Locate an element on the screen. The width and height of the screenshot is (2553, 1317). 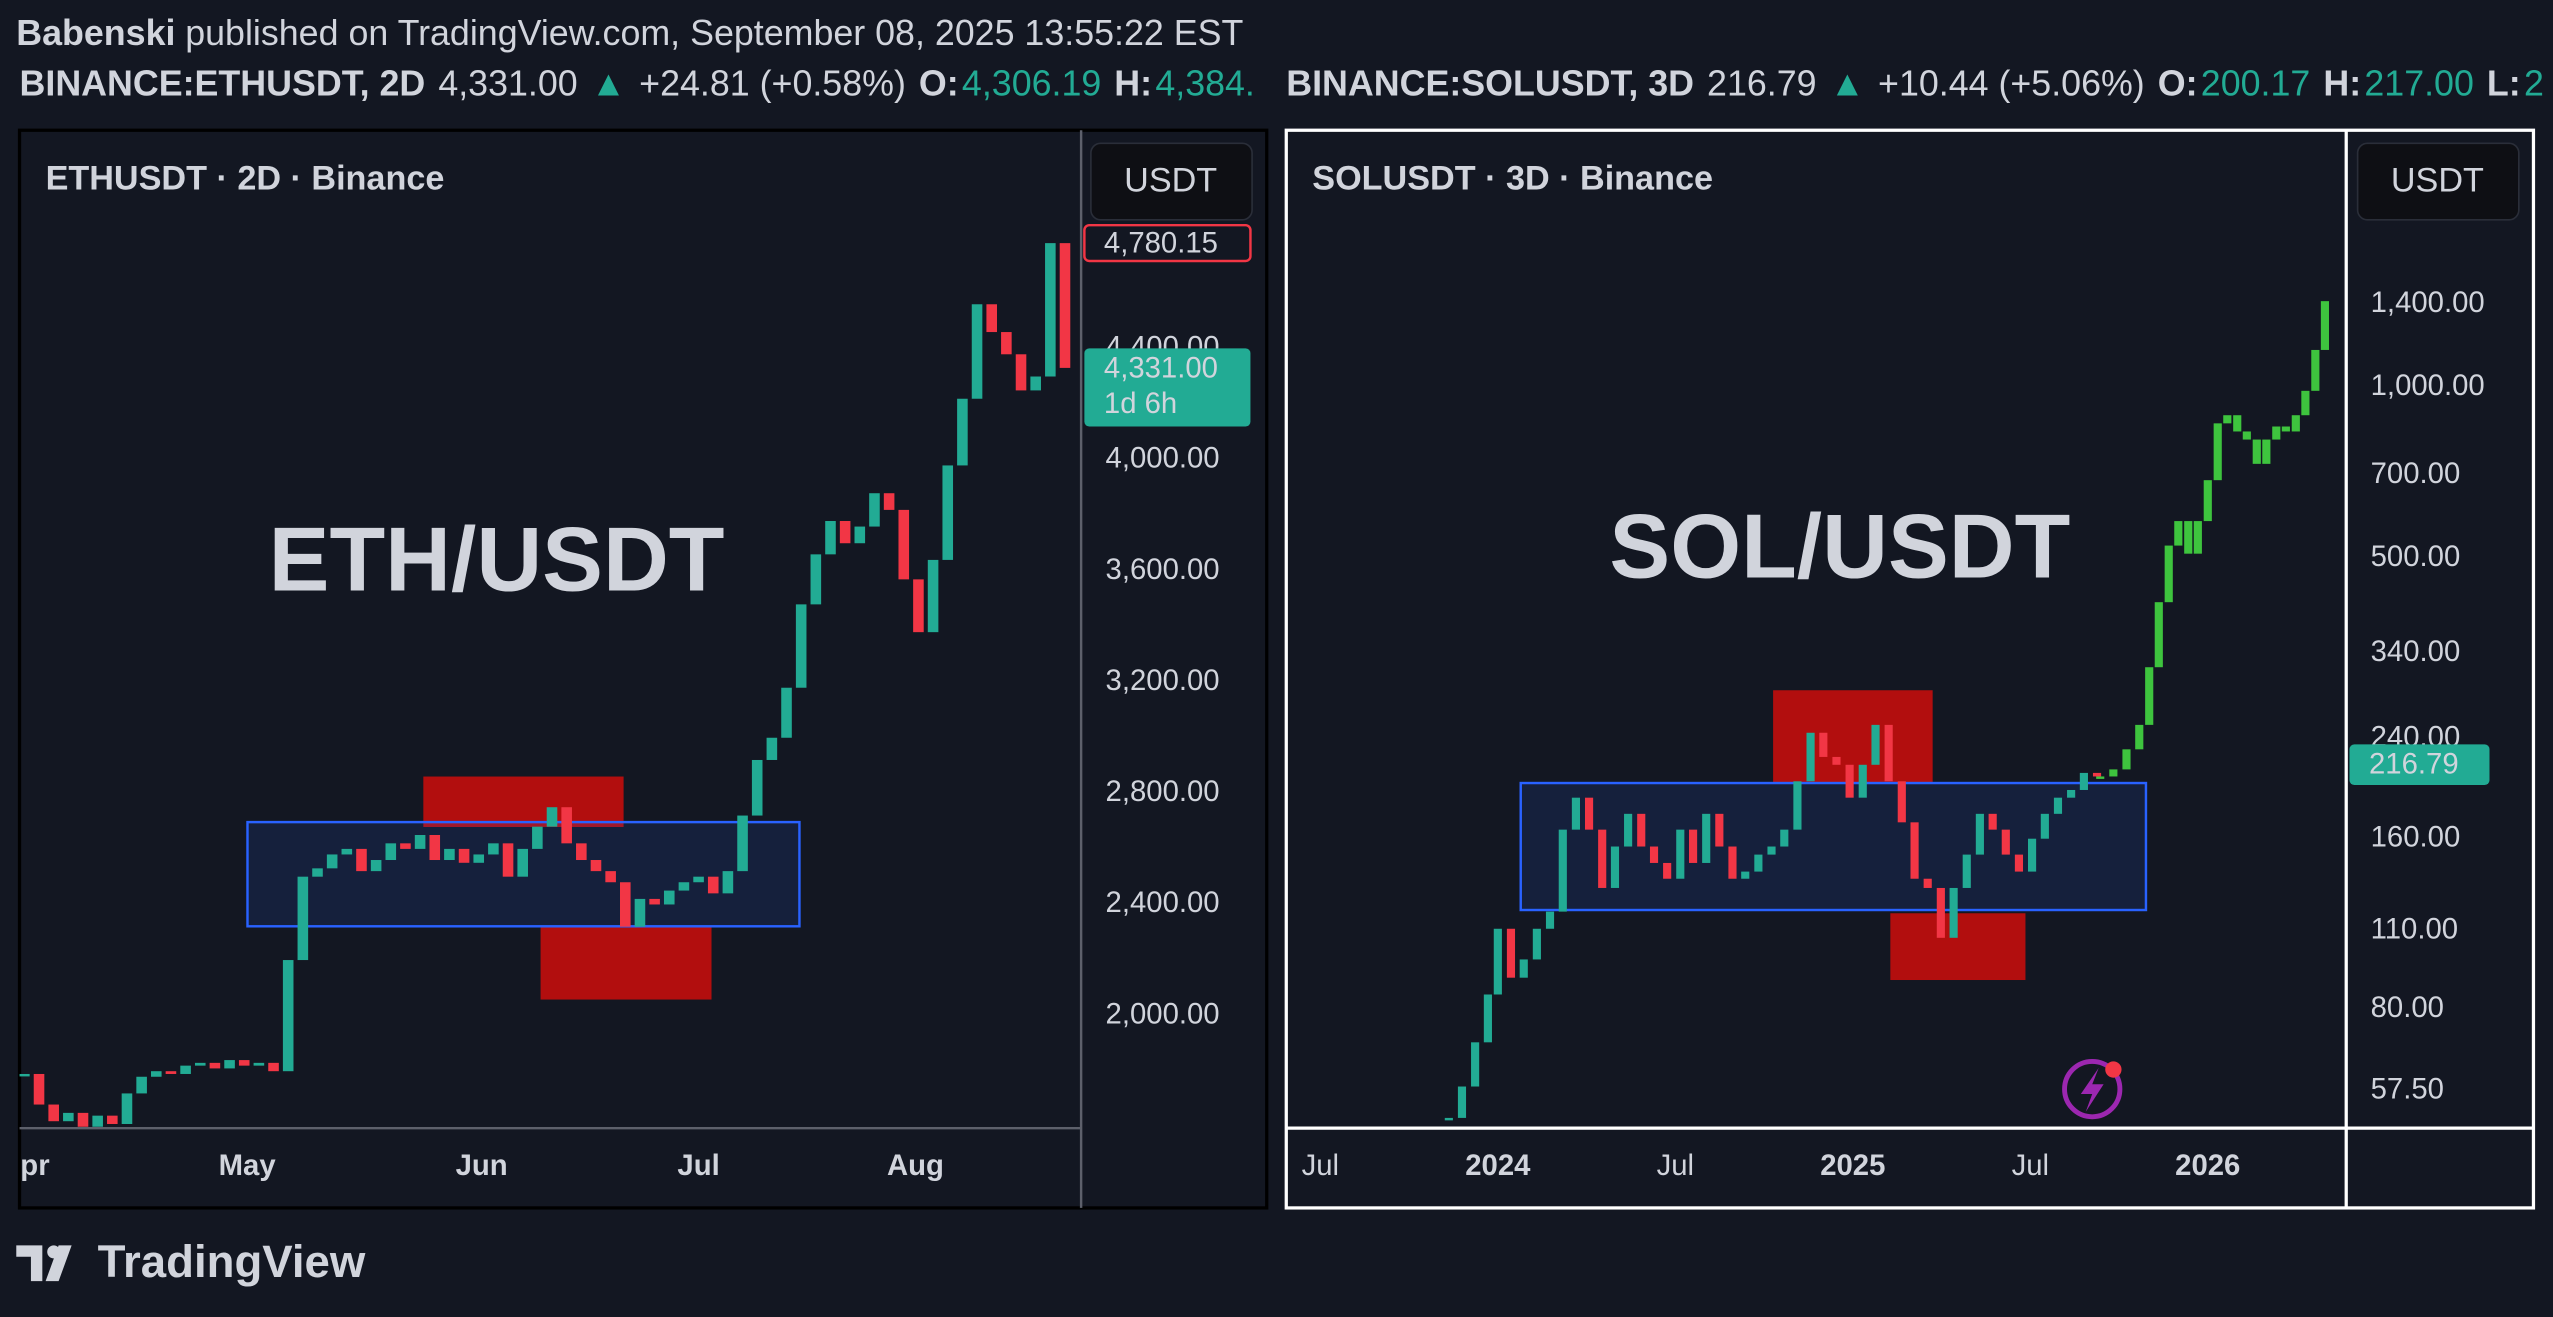
icon-ring is located at coordinates (2092, 1089).